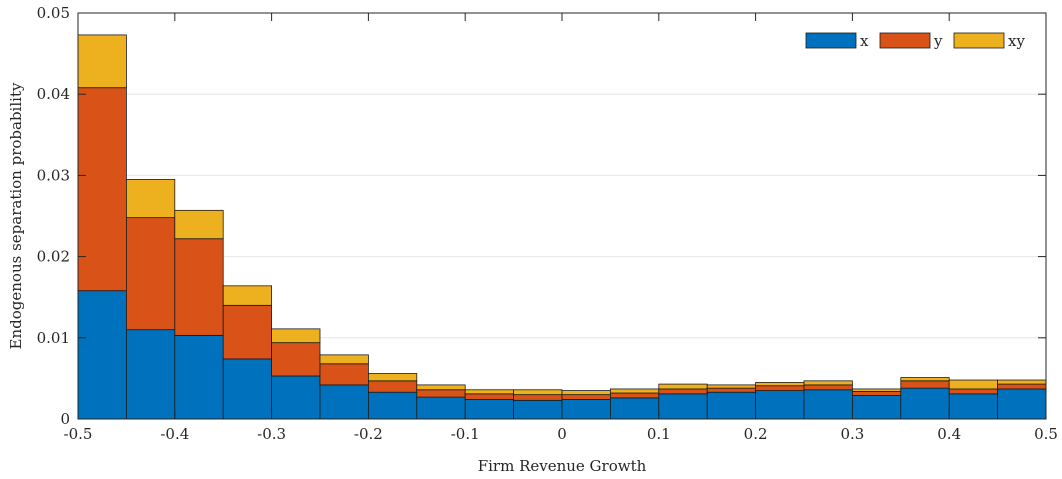  Describe the element at coordinates (831, 40) in the screenshot. I see `legend-swatch-x` at that location.